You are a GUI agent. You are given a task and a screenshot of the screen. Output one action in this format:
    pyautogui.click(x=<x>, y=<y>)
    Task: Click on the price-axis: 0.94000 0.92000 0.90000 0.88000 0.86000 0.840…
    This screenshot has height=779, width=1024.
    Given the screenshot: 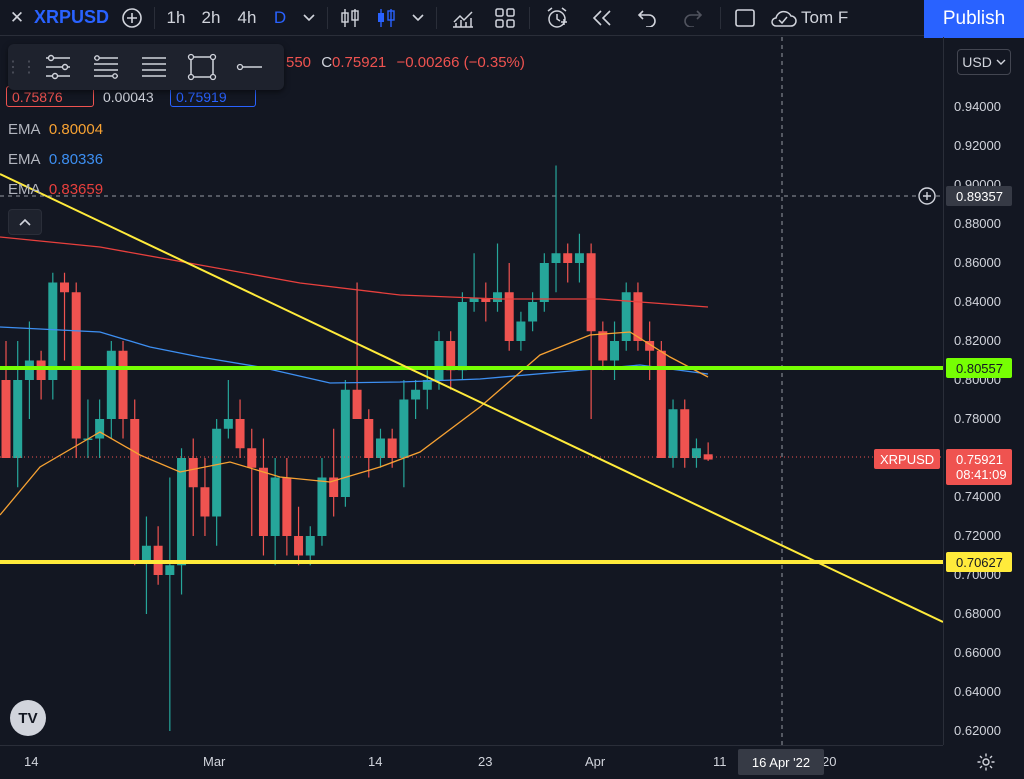 What is the action you would take?
    pyautogui.click(x=983, y=391)
    